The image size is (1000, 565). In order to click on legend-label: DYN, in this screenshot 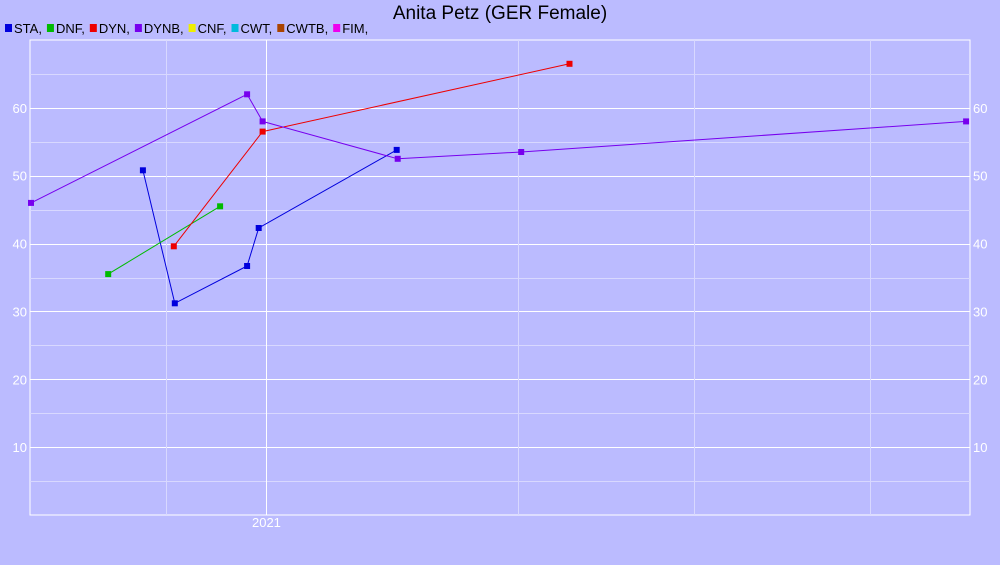, I will do `click(114, 28)`.